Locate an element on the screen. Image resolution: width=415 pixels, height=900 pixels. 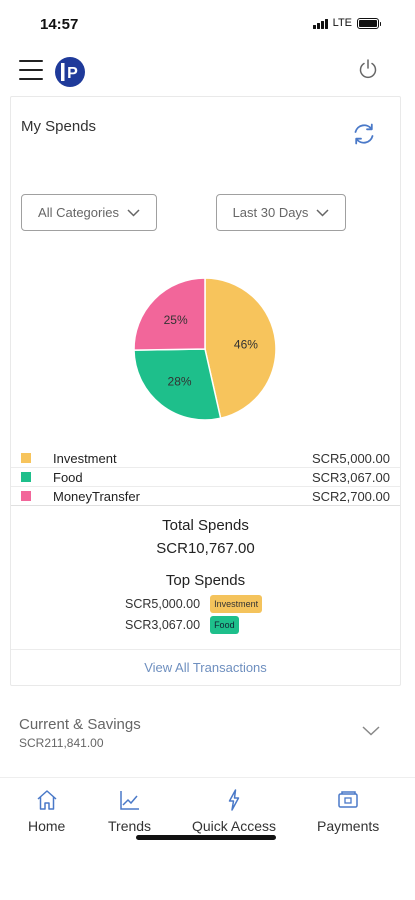
bank-logo: P is located at coordinates (70, 72).